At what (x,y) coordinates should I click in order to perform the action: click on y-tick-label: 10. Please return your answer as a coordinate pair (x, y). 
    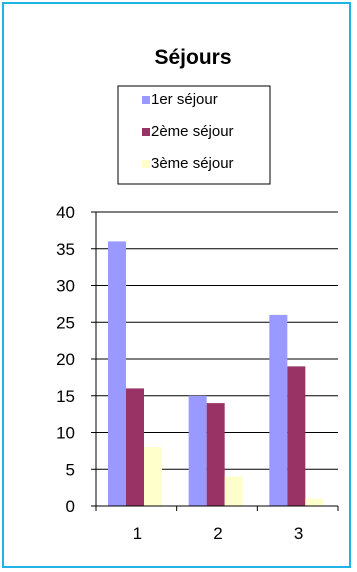
    Looking at the image, I should click on (65, 433).